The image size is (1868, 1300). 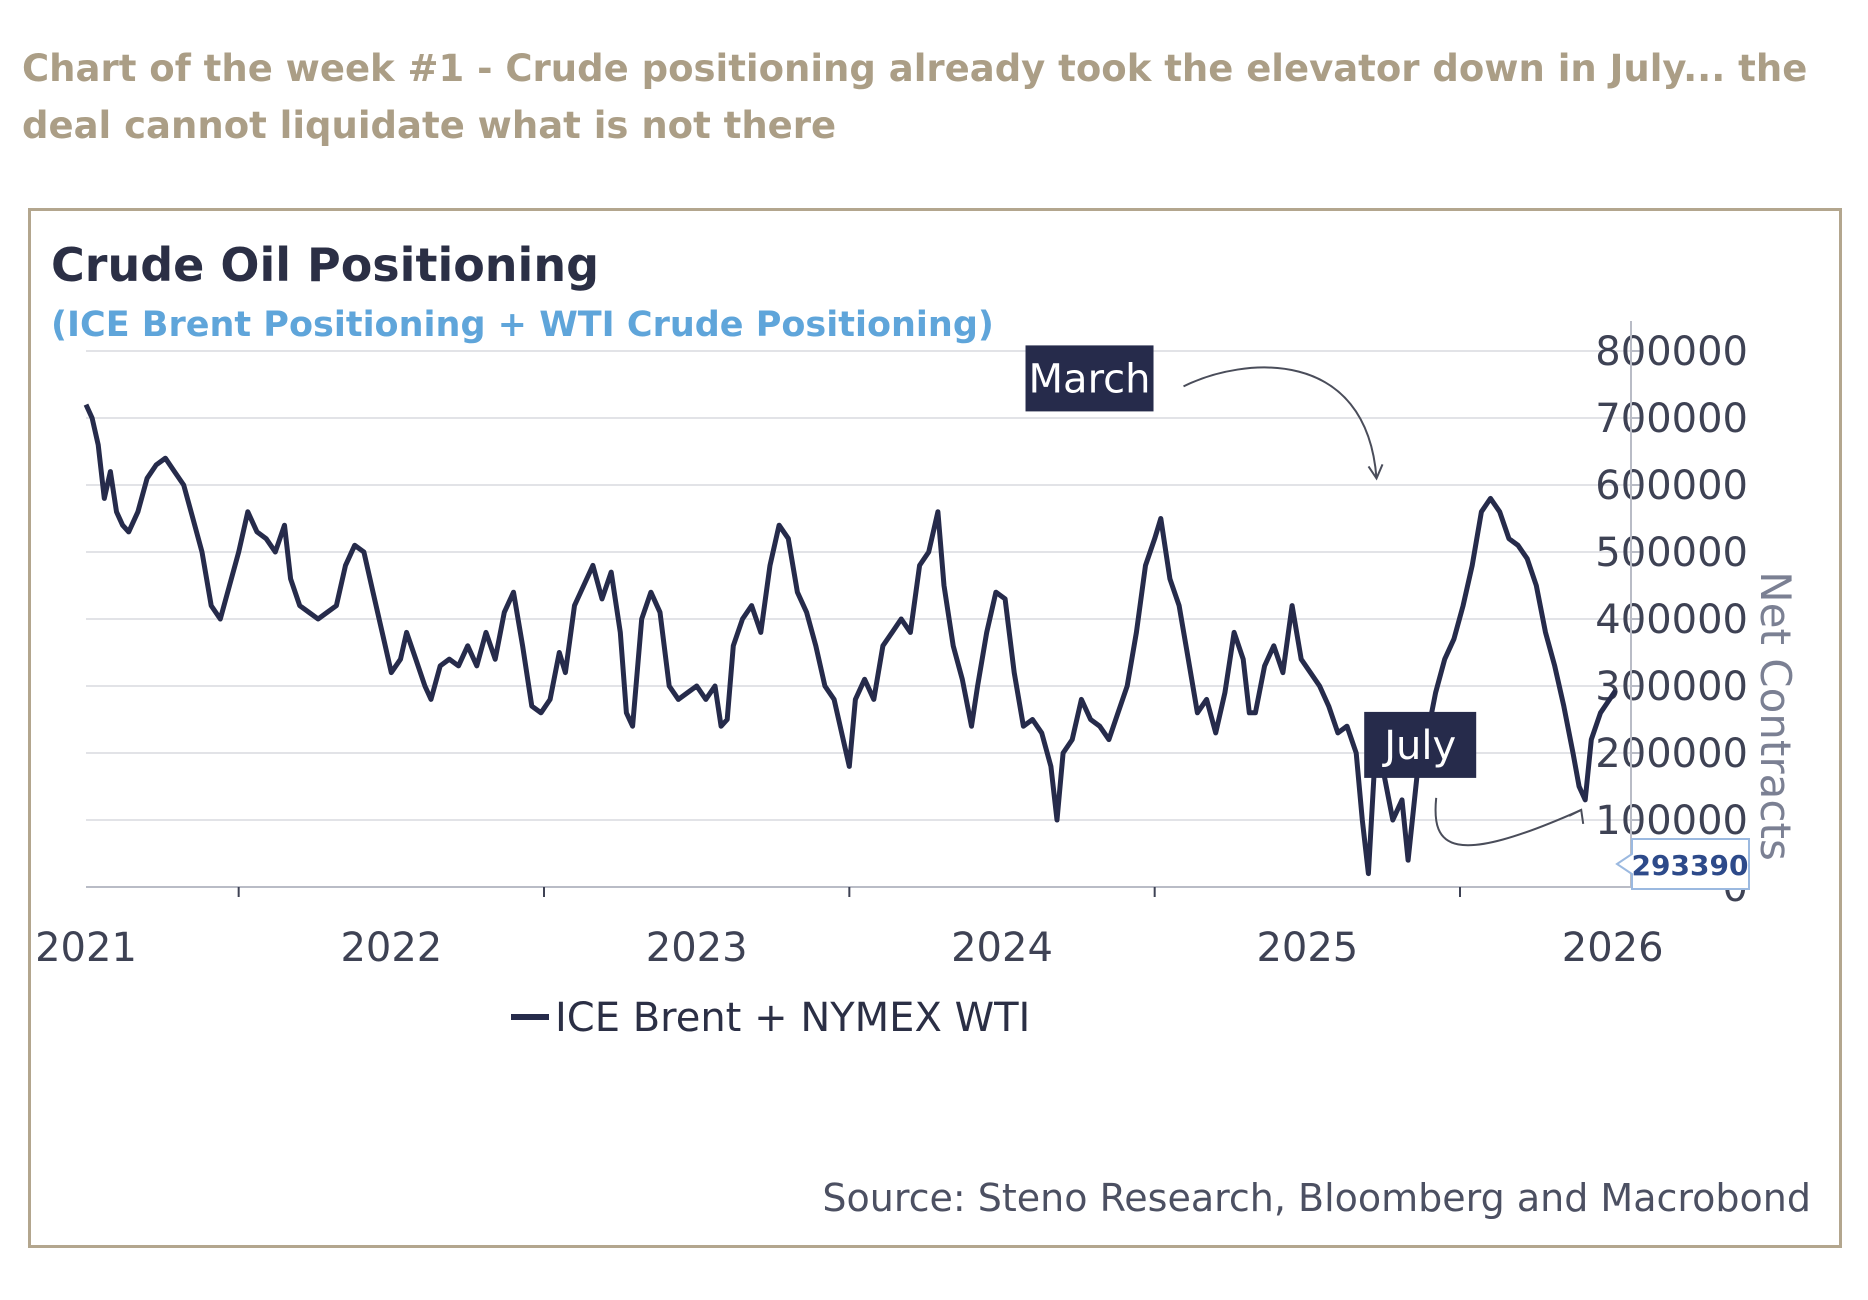 I want to click on annotation-label: July, so click(x=1418, y=746).